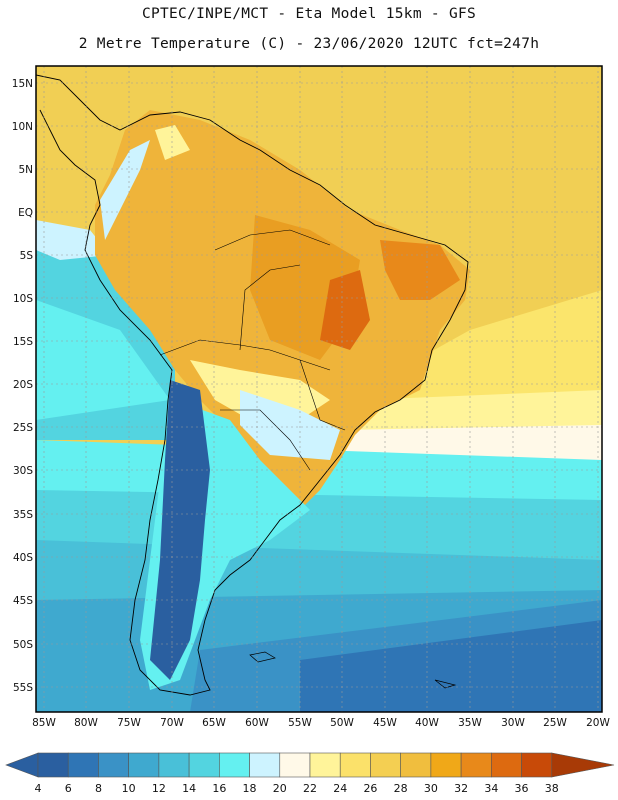  I want to click on lon-label: 35W, so click(470, 723).